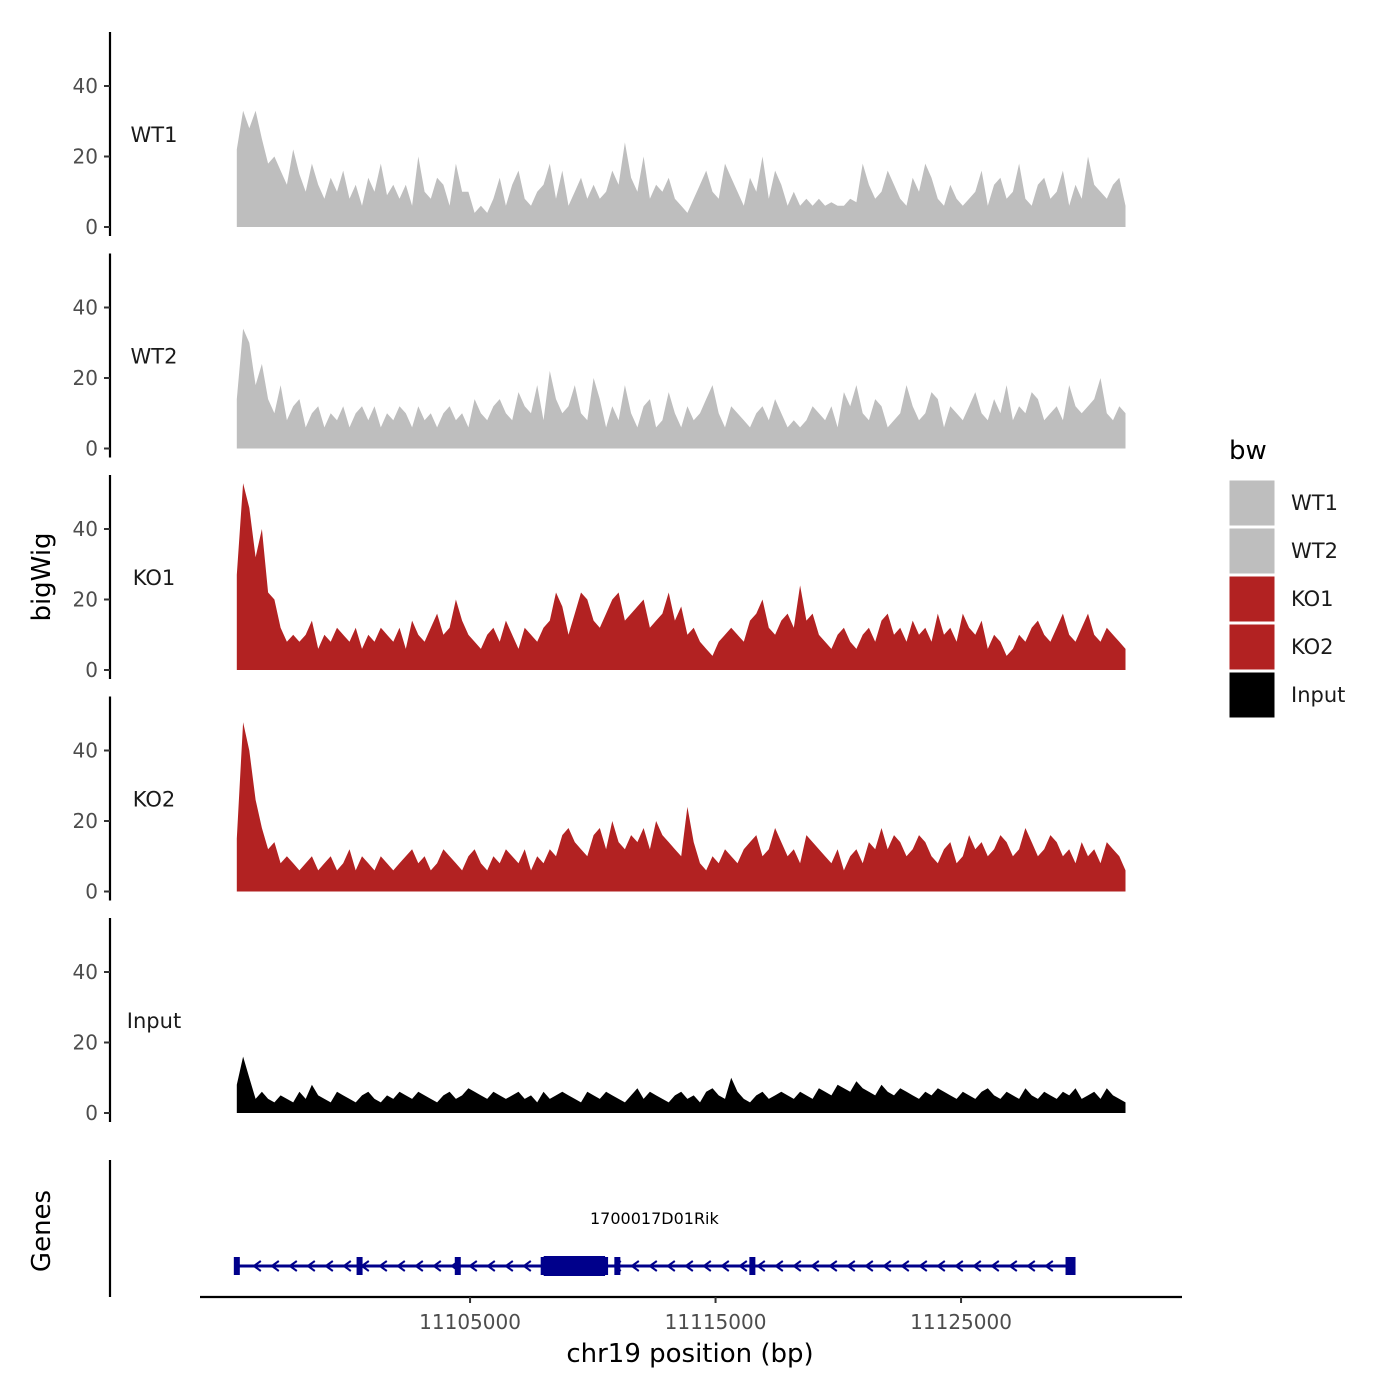 This screenshot has height=1400, width=1400. I want to click on track-label-ko1: KO1, so click(154, 578).